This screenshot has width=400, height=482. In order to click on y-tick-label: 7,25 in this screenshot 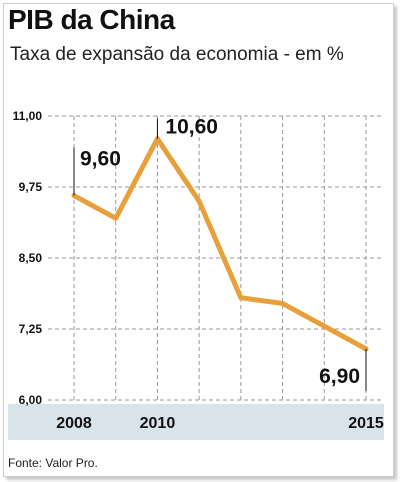, I will do `click(31, 329)`.